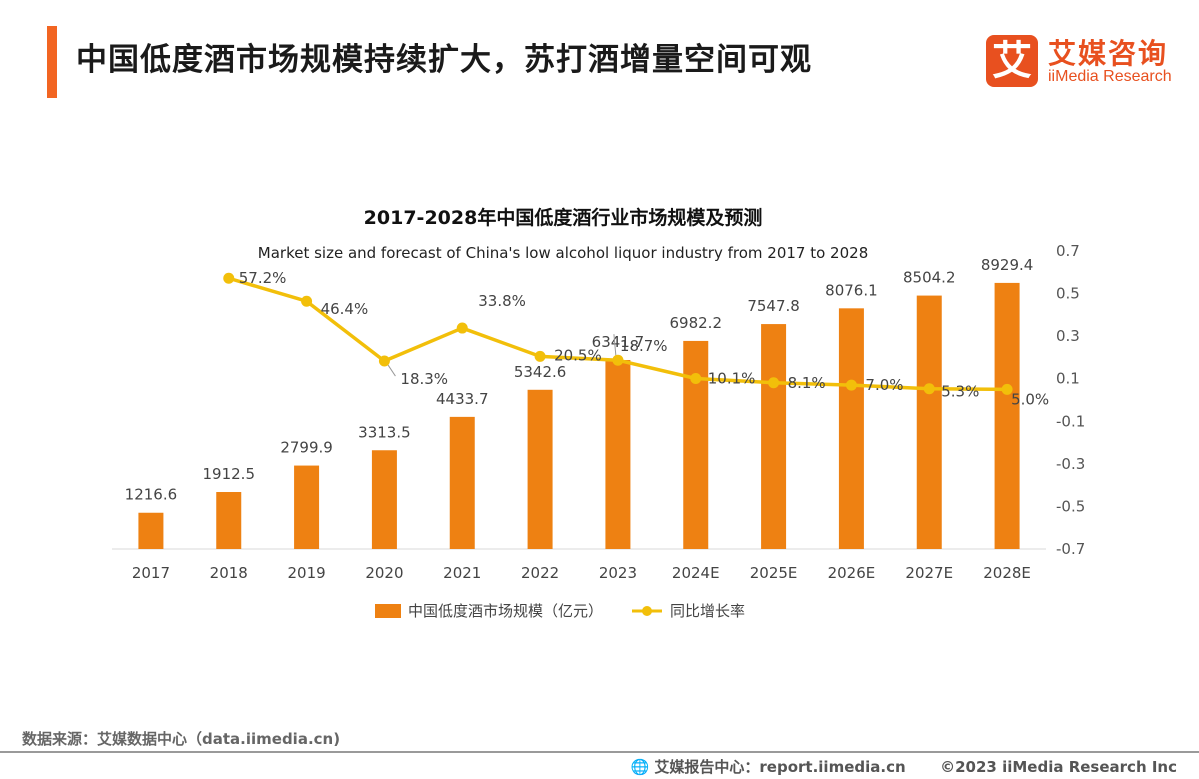 The width and height of the screenshot is (1199, 779). I want to click on globe-icon: 🌐, so click(640, 767).